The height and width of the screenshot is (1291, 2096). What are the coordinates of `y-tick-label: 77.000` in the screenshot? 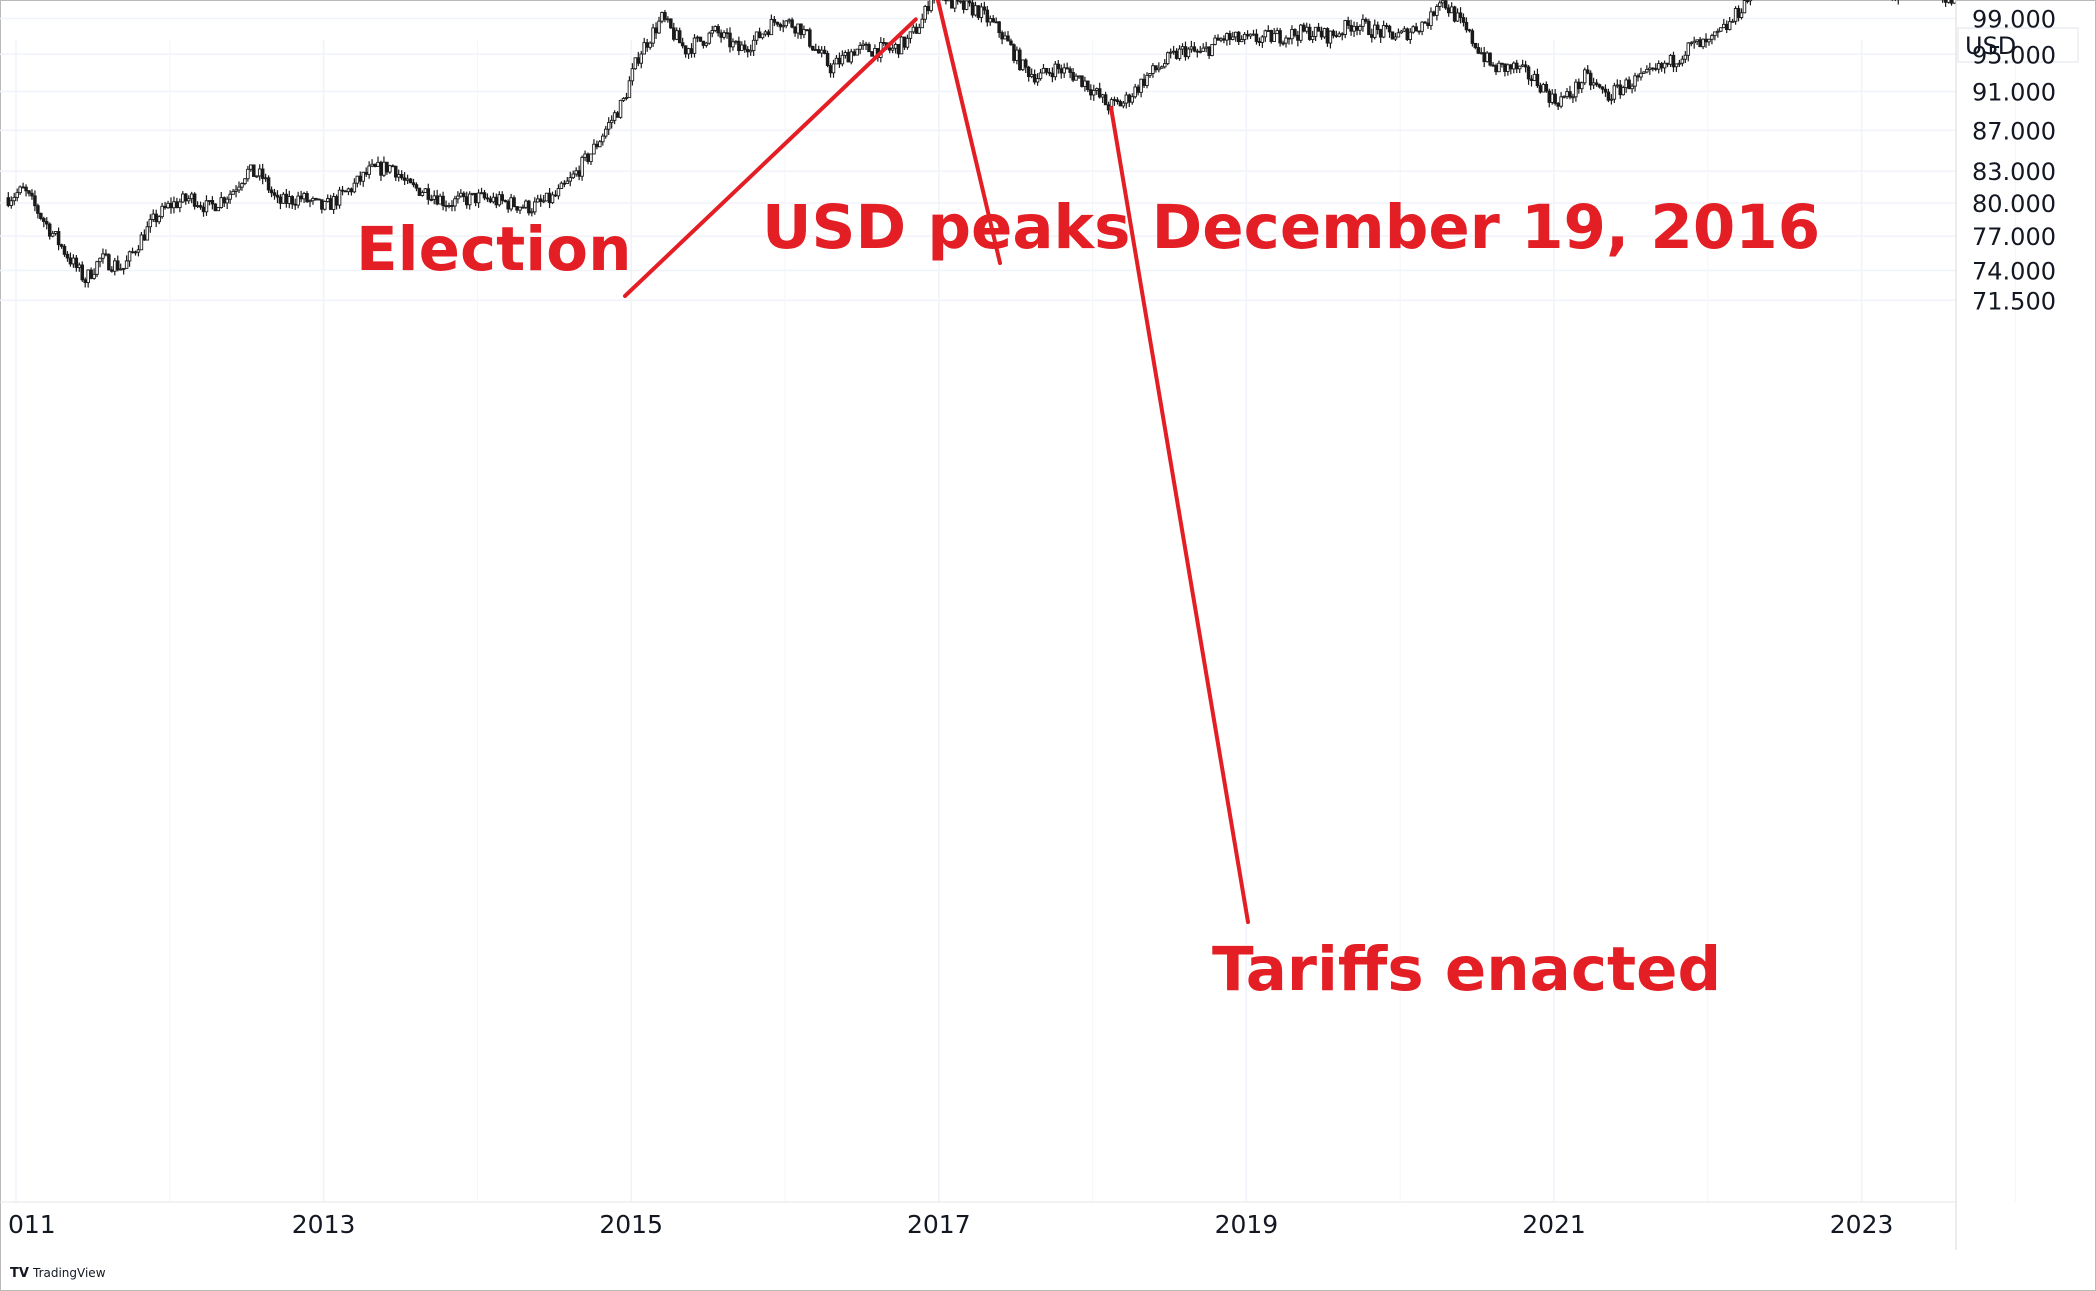 It's located at (2014, 237).